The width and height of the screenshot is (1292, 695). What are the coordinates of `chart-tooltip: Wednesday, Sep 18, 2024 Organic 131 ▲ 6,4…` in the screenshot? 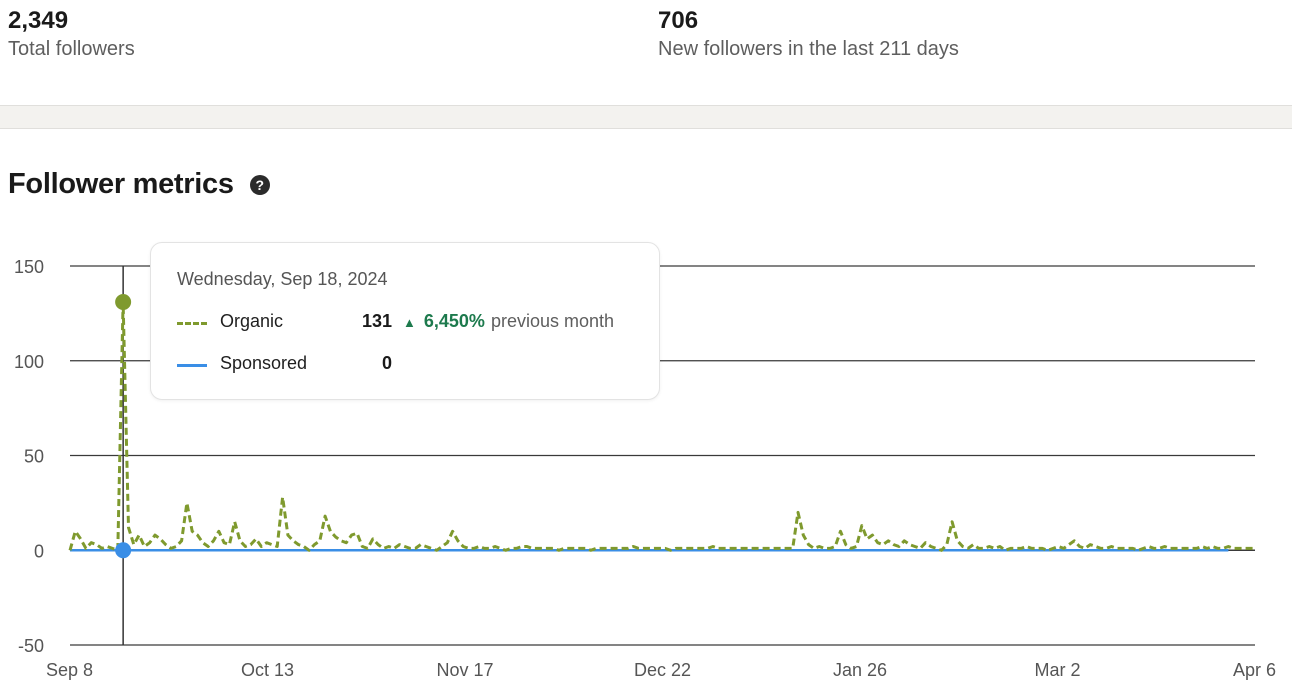 It's located at (405, 321).